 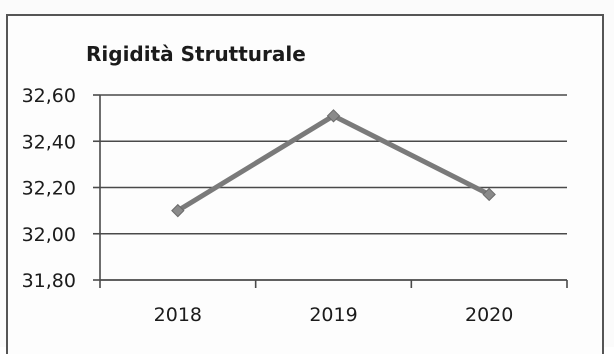 What do you see at coordinates (178, 315) in the screenshot?
I see `x-tick-label: 2018` at bounding box center [178, 315].